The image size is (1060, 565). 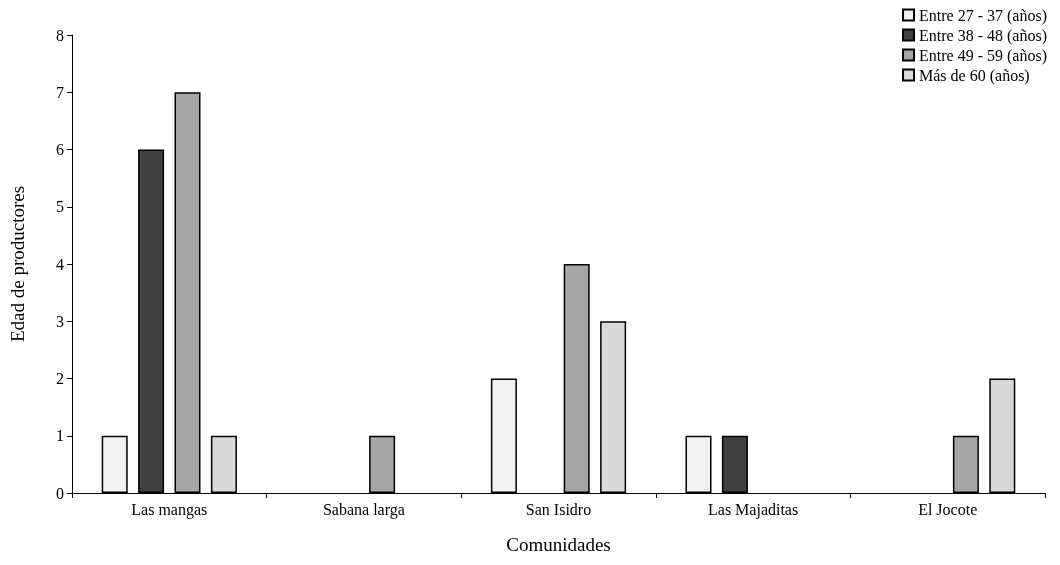 What do you see at coordinates (558, 544) in the screenshot?
I see `x-axis-title: Comunidades` at bounding box center [558, 544].